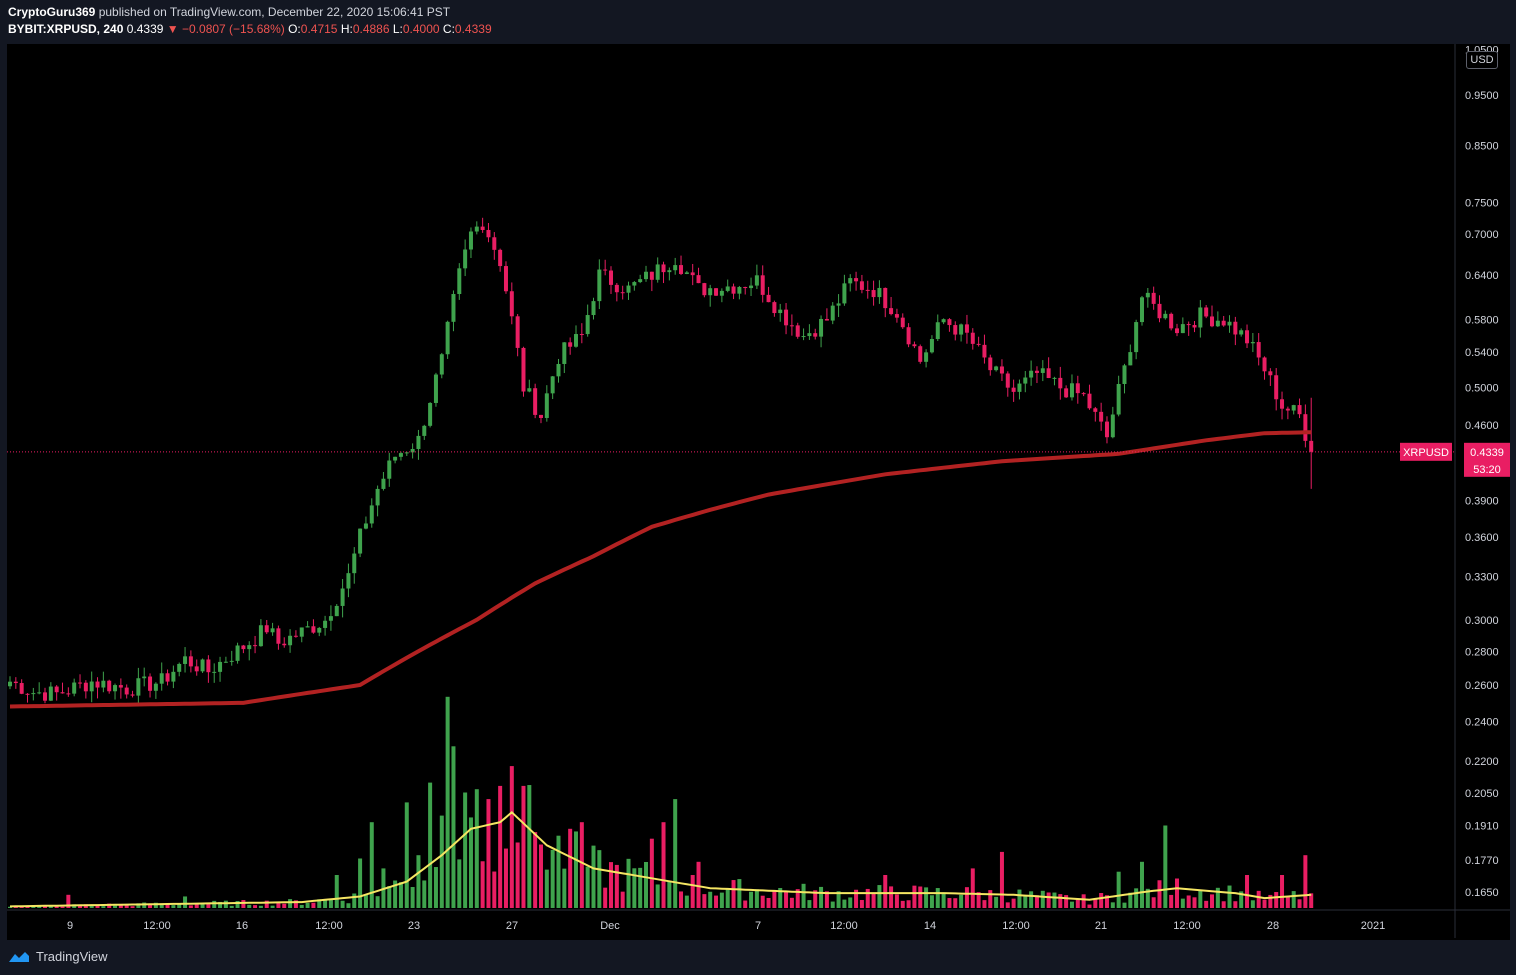  Describe the element at coordinates (1482, 893) in the screenshot. I see `price-tick-label: 0.1650` at that location.